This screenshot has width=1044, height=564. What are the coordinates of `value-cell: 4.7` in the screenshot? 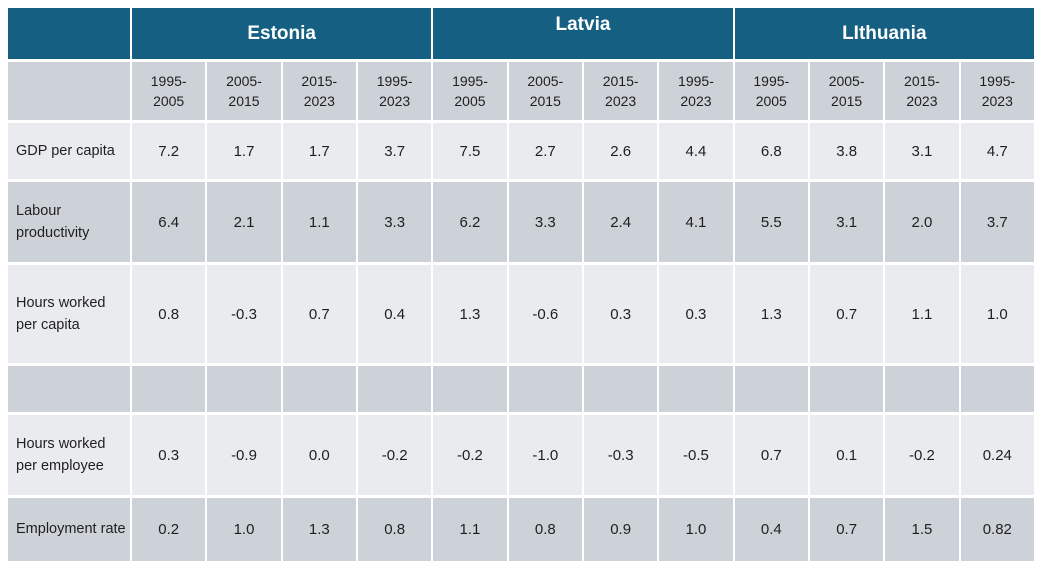 It's located at (997, 151).